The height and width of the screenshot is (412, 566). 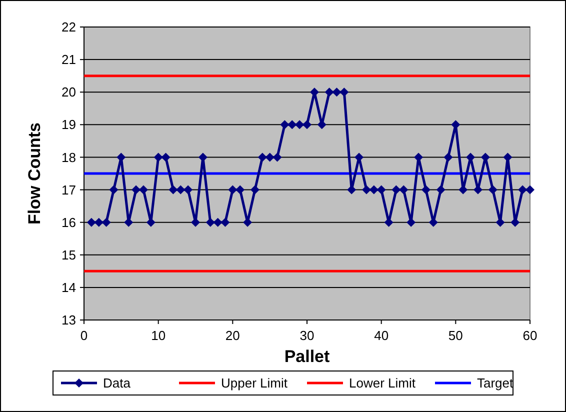 I want to click on y-tick-label: 21, so click(x=69, y=60).